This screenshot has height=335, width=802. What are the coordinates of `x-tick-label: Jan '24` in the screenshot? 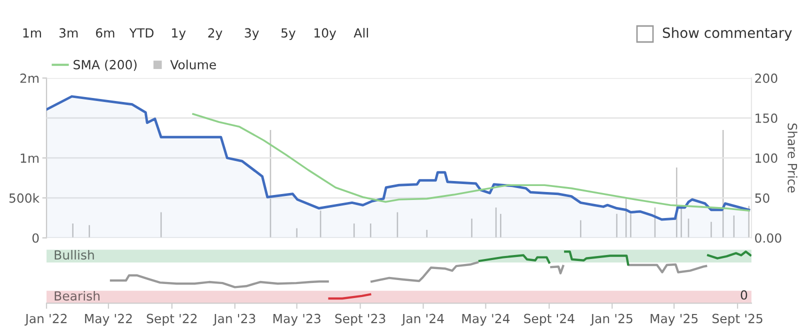 It's located at (422, 320).